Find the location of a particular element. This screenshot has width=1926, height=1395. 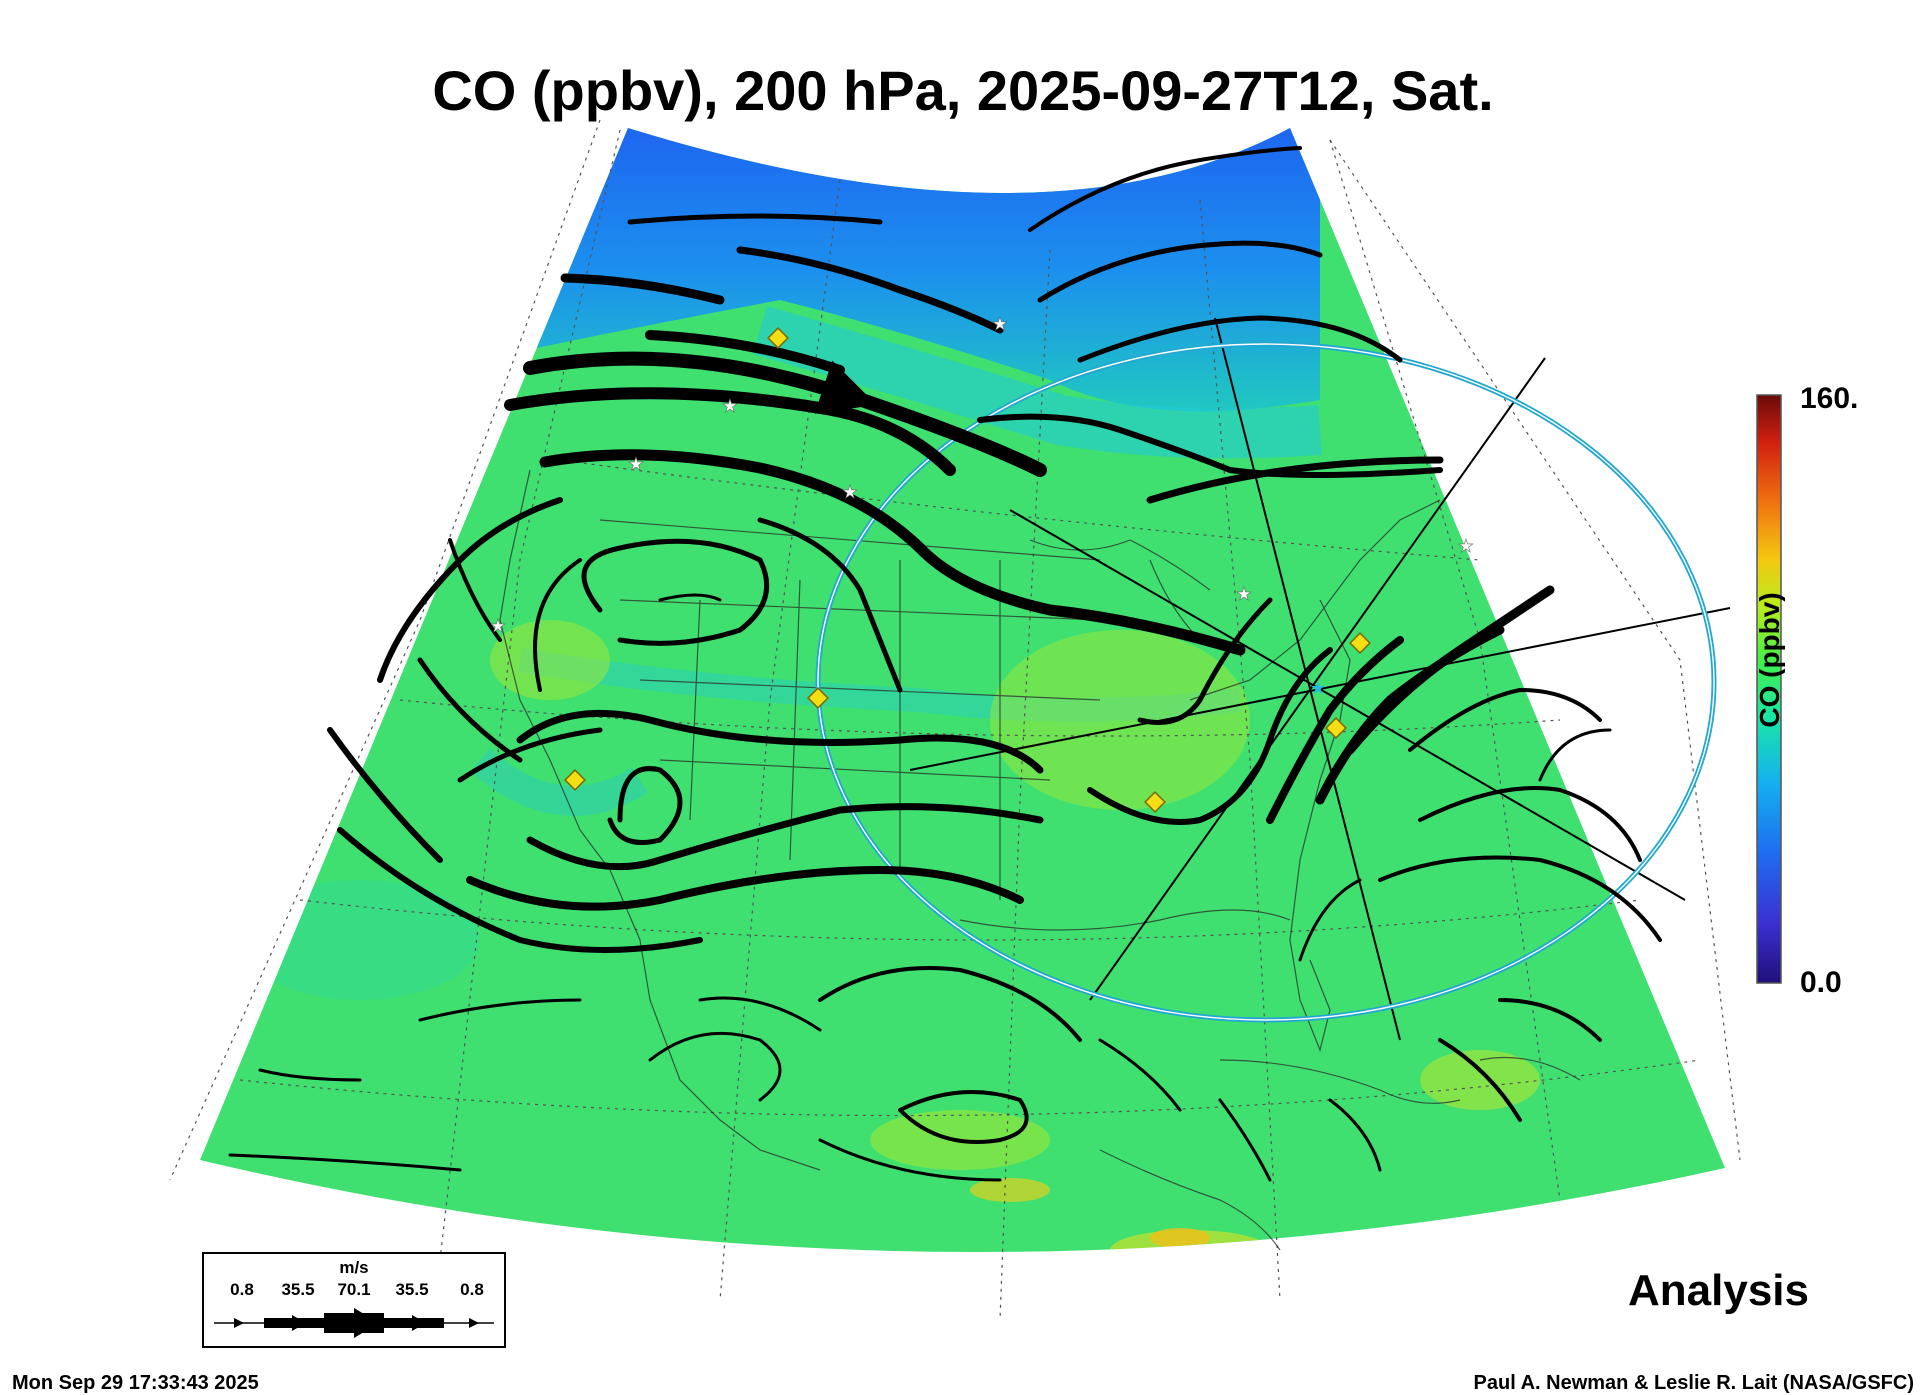

diamond-markers is located at coordinates (967, 570).